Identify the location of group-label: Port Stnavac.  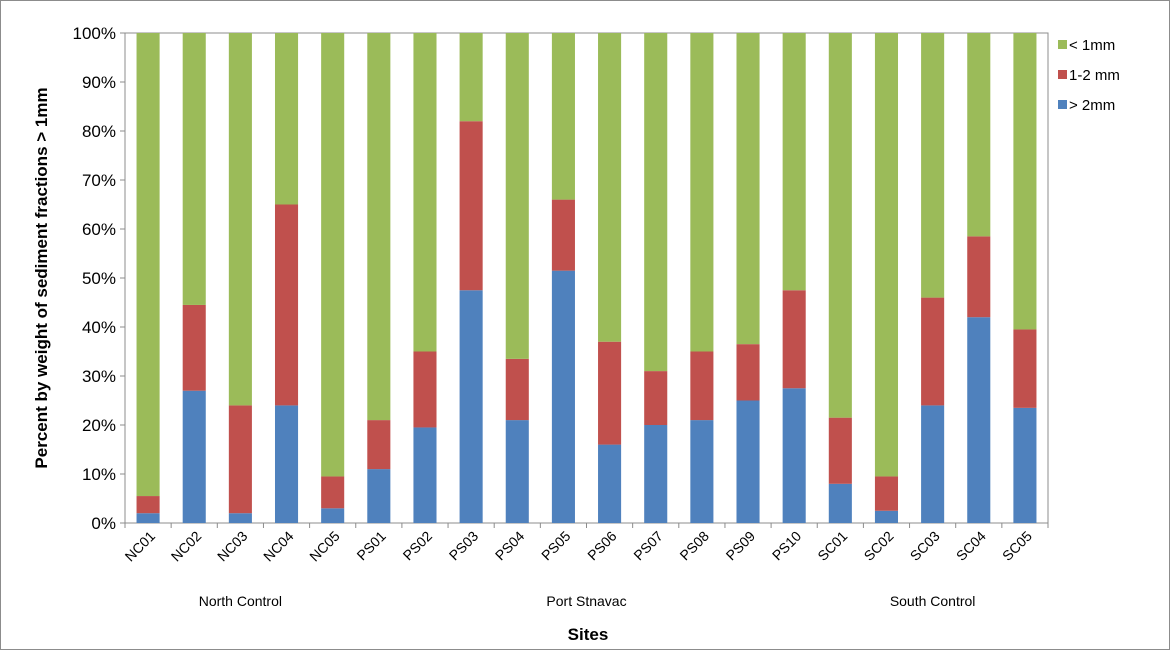
(586, 601).